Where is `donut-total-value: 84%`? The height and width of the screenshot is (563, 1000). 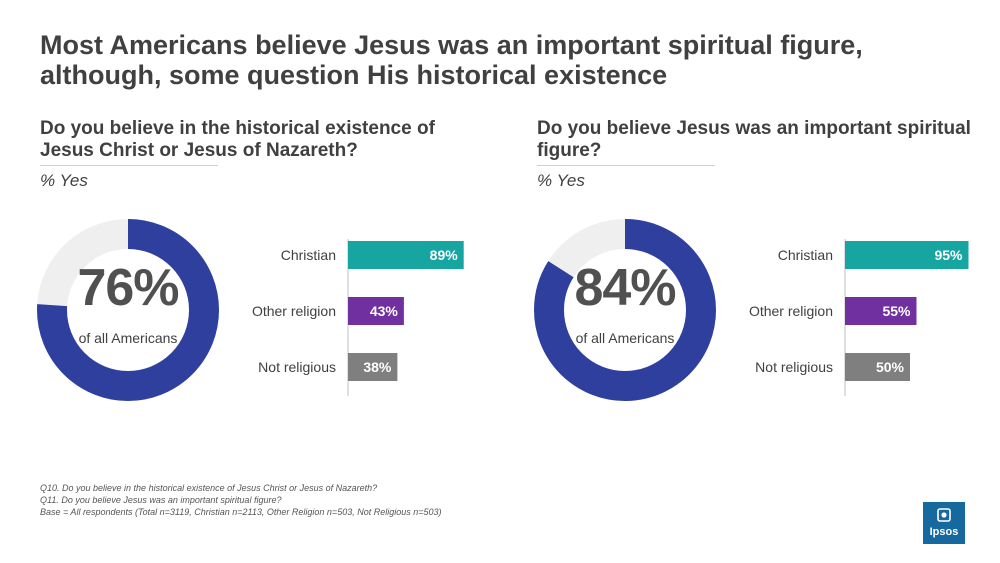 donut-total-value: 84% is located at coordinates (625, 288).